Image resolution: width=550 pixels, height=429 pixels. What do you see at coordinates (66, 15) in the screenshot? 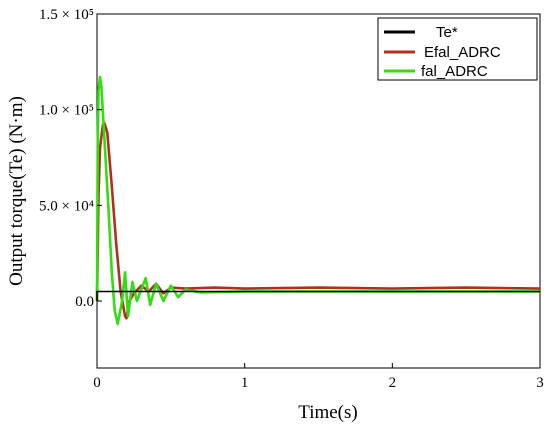
I see `y-tick-label: 1.5 × 10⁵` at bounding box center [66, 15].